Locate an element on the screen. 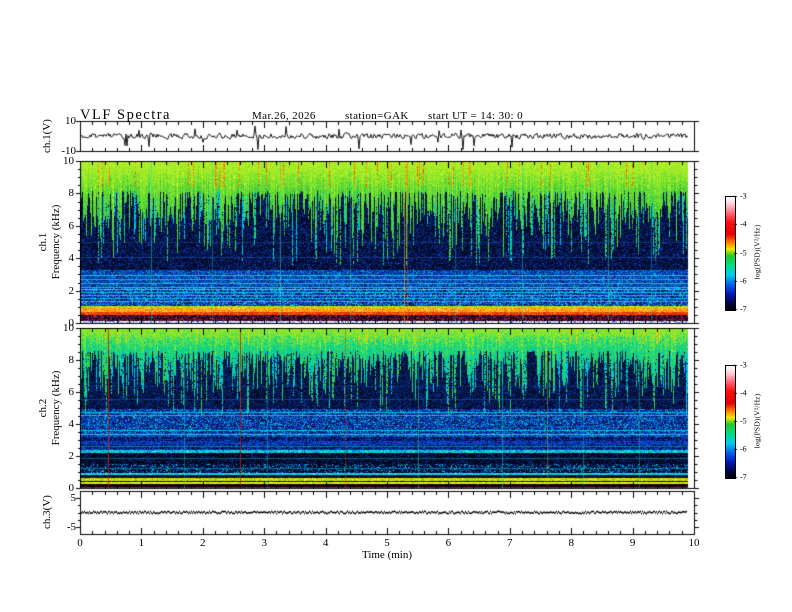  x-tick-label: 5 is located at coordinates (387, 543).